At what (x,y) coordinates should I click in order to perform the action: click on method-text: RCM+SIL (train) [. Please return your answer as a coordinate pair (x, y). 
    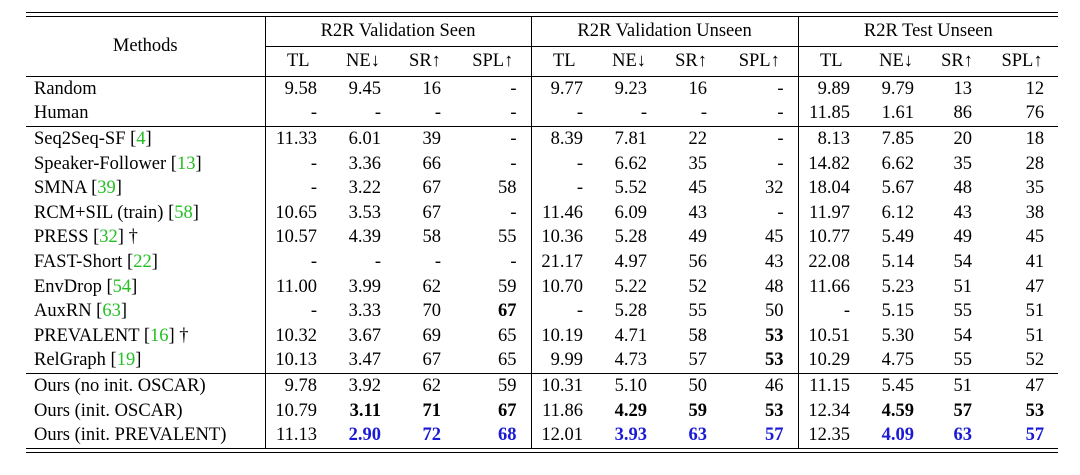
    Looking at the image, I should click on (104, 212).